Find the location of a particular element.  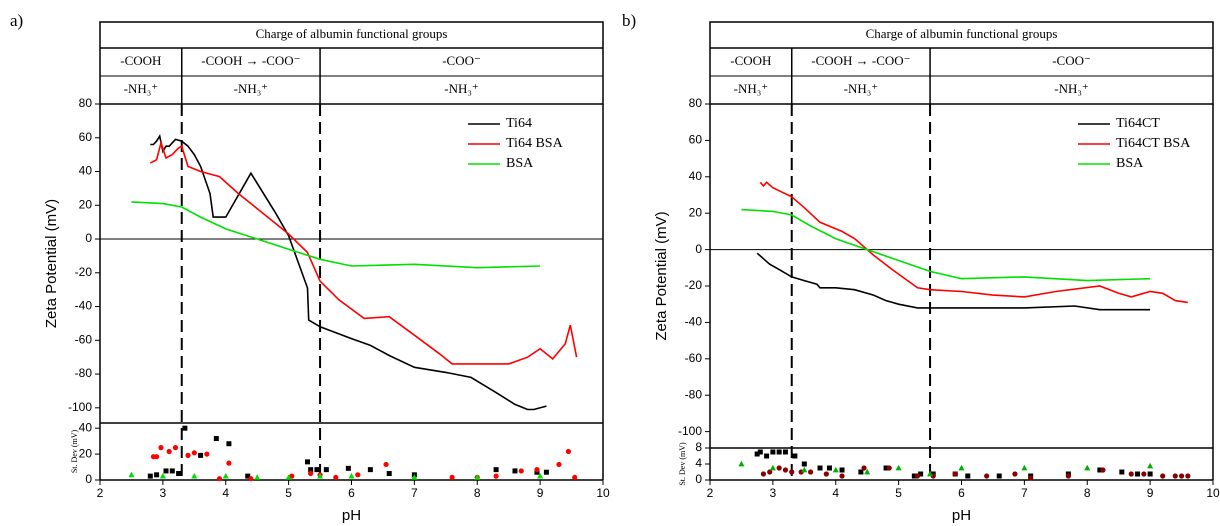

x-tick-label: 7 is located at coordinates (414, 493).